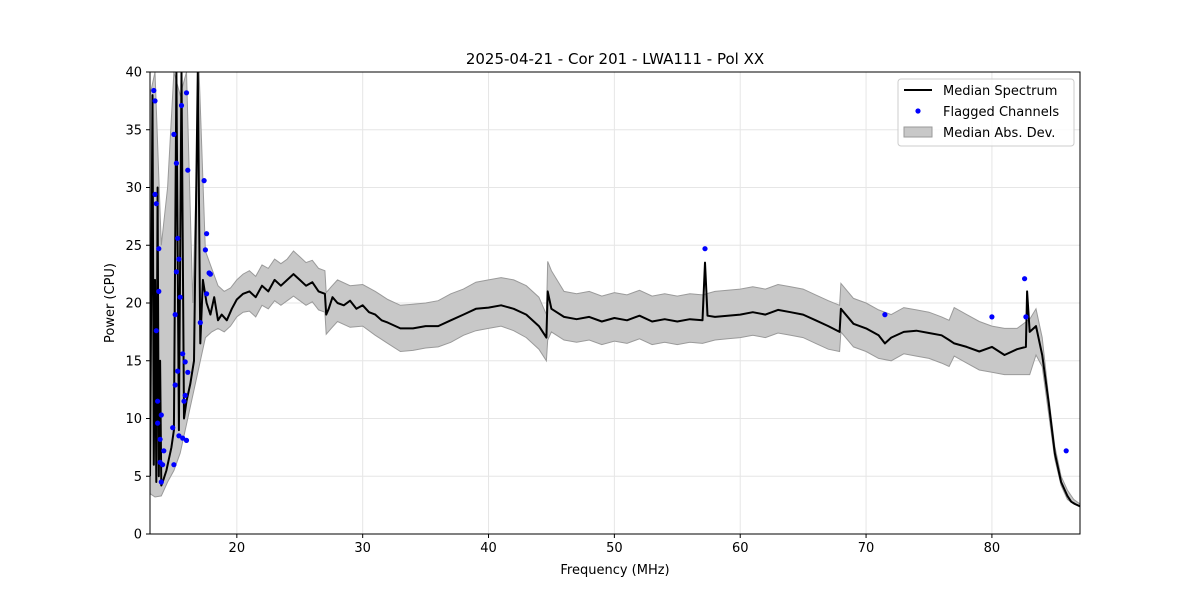 The image size is (1200, 604). I want to click on x-tick-label: 40, so click(488, 548).